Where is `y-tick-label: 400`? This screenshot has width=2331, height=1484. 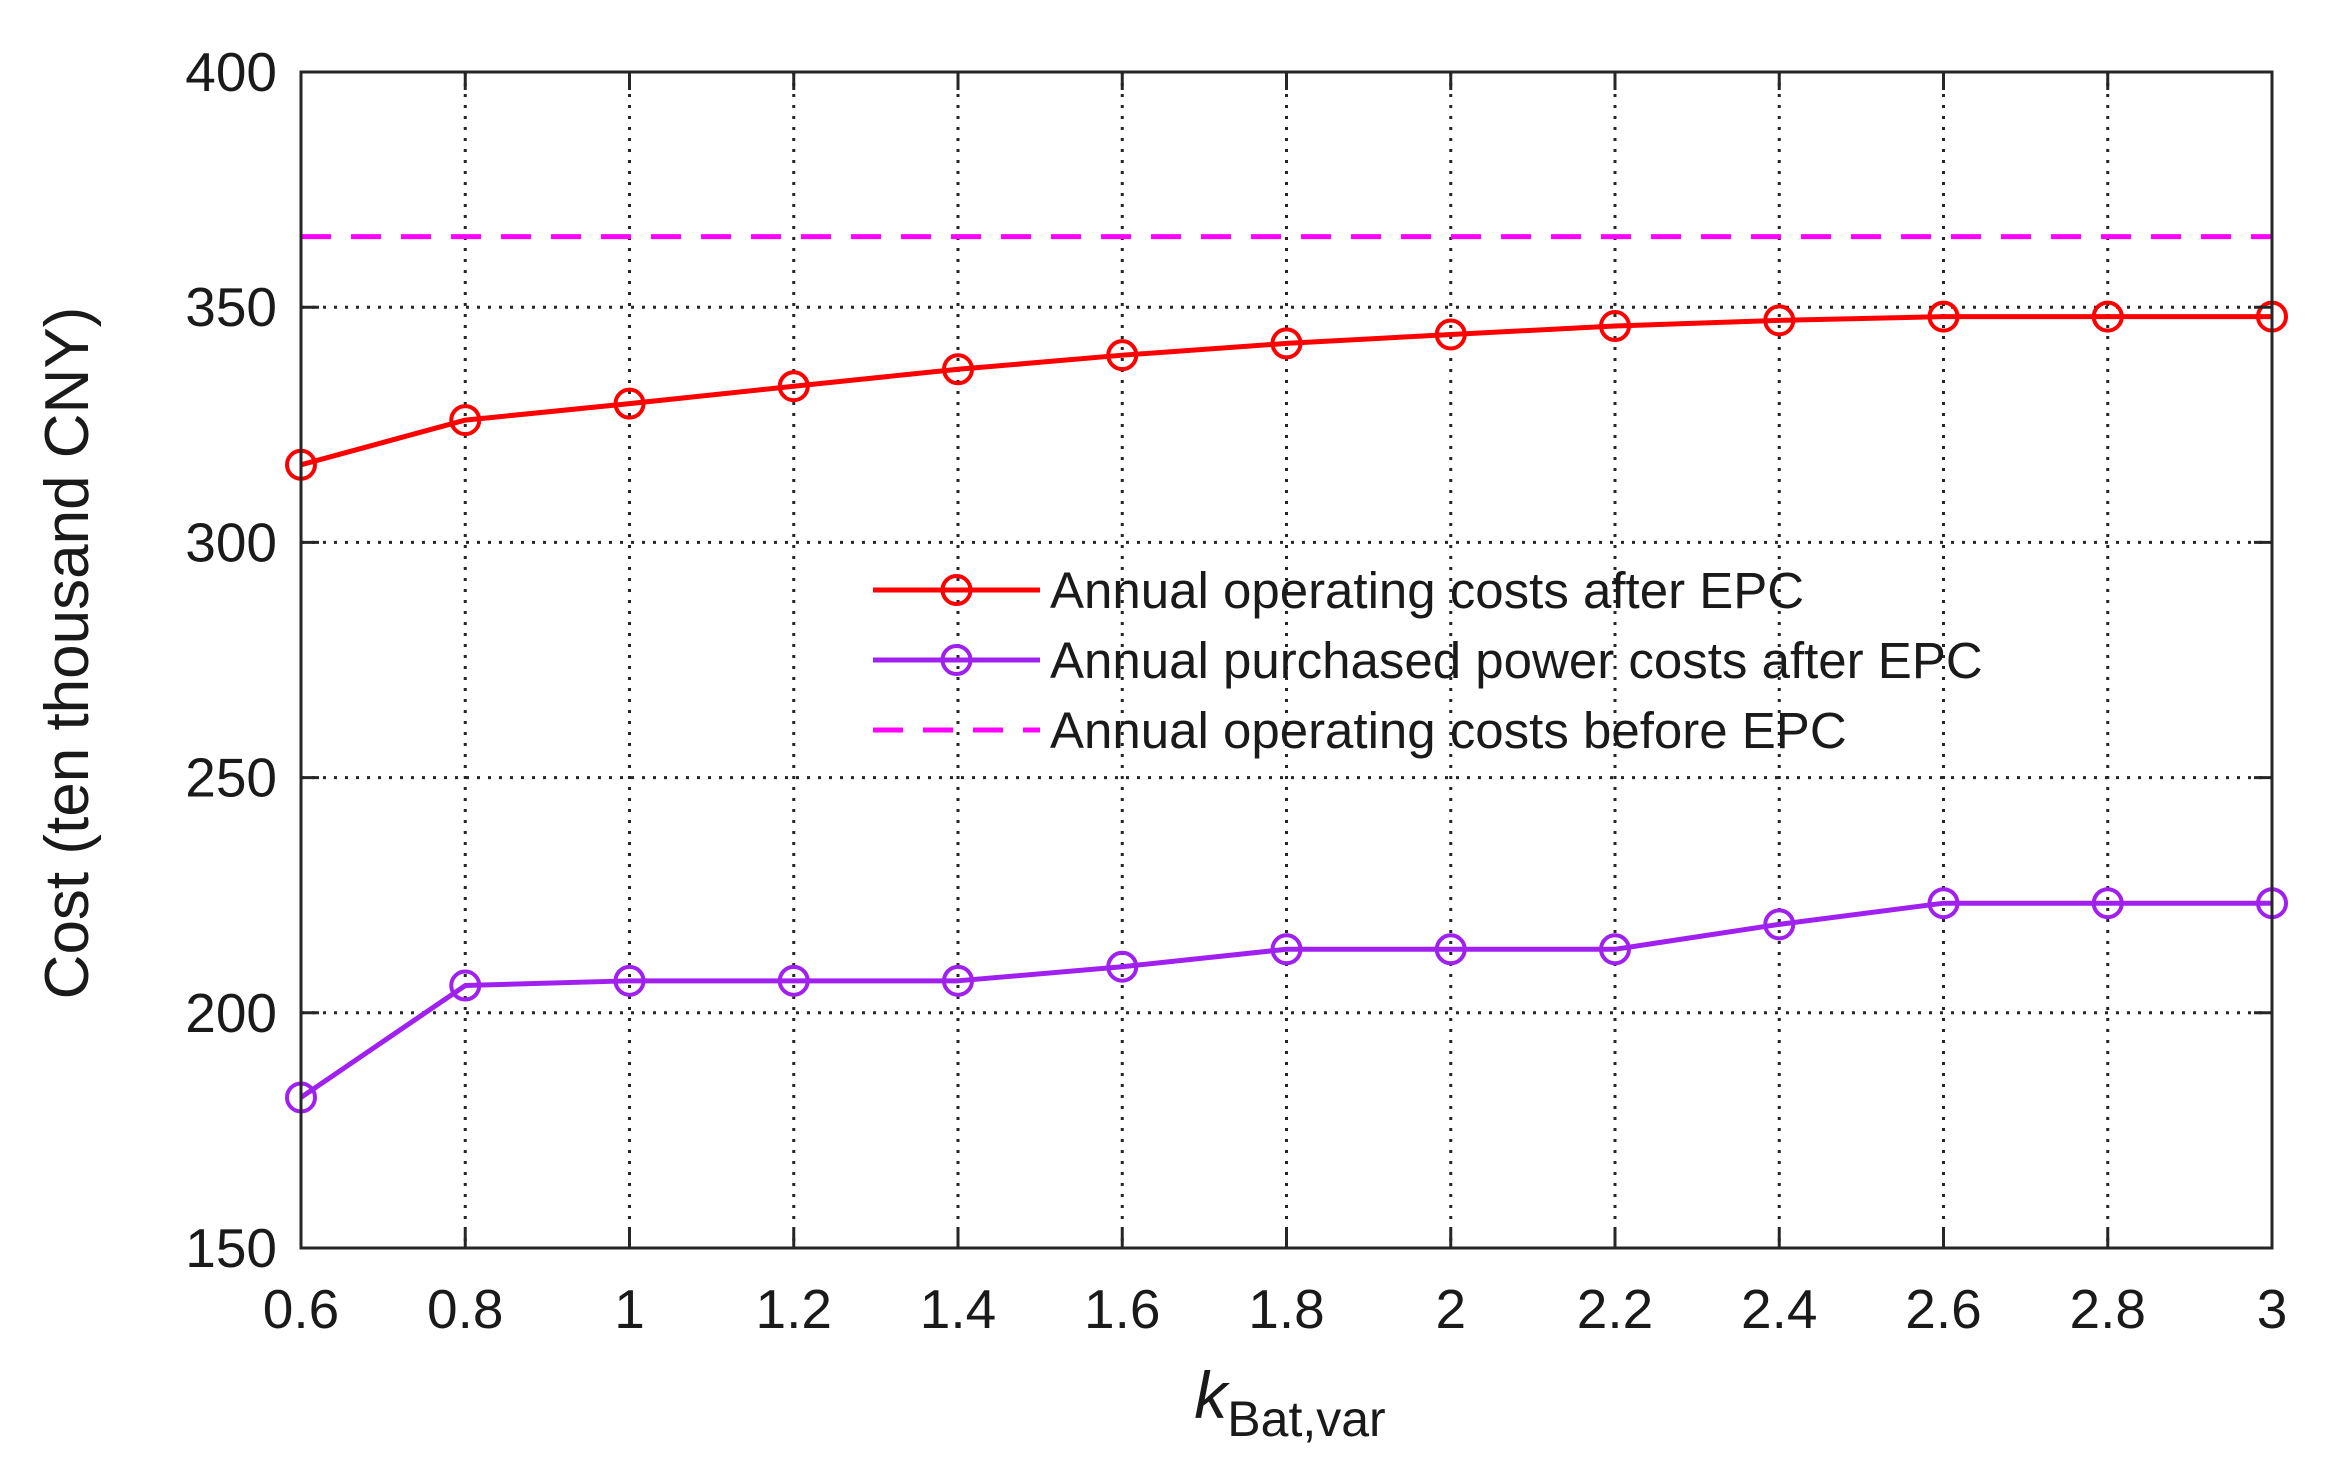
y-tick-label: 400 is located at coordinates (231, 72).